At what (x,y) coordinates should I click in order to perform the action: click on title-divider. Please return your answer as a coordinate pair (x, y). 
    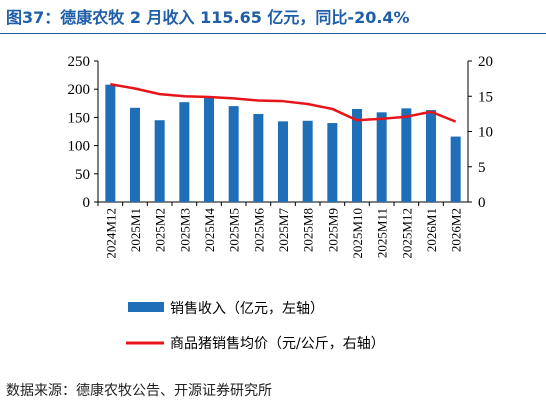
    Looking at the image, I should click on (273, 33).